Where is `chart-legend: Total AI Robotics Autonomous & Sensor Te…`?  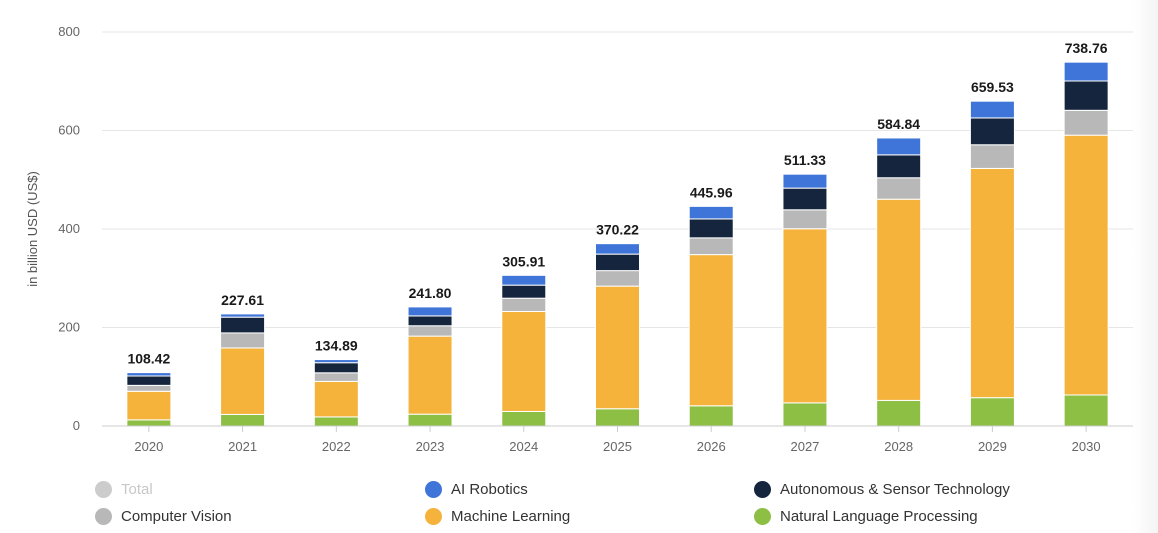 chart-legend: Total AI Robotics Autonomous & Sensor Te… is located at coordinates (595, 503).